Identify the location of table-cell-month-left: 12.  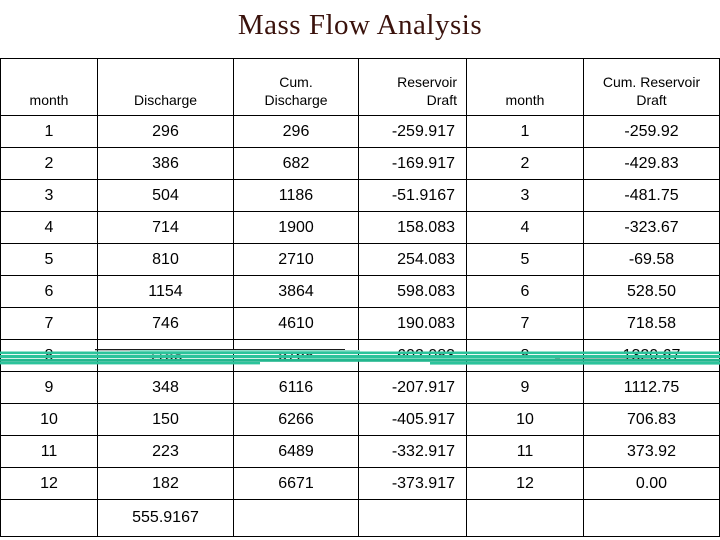
(49, 483).